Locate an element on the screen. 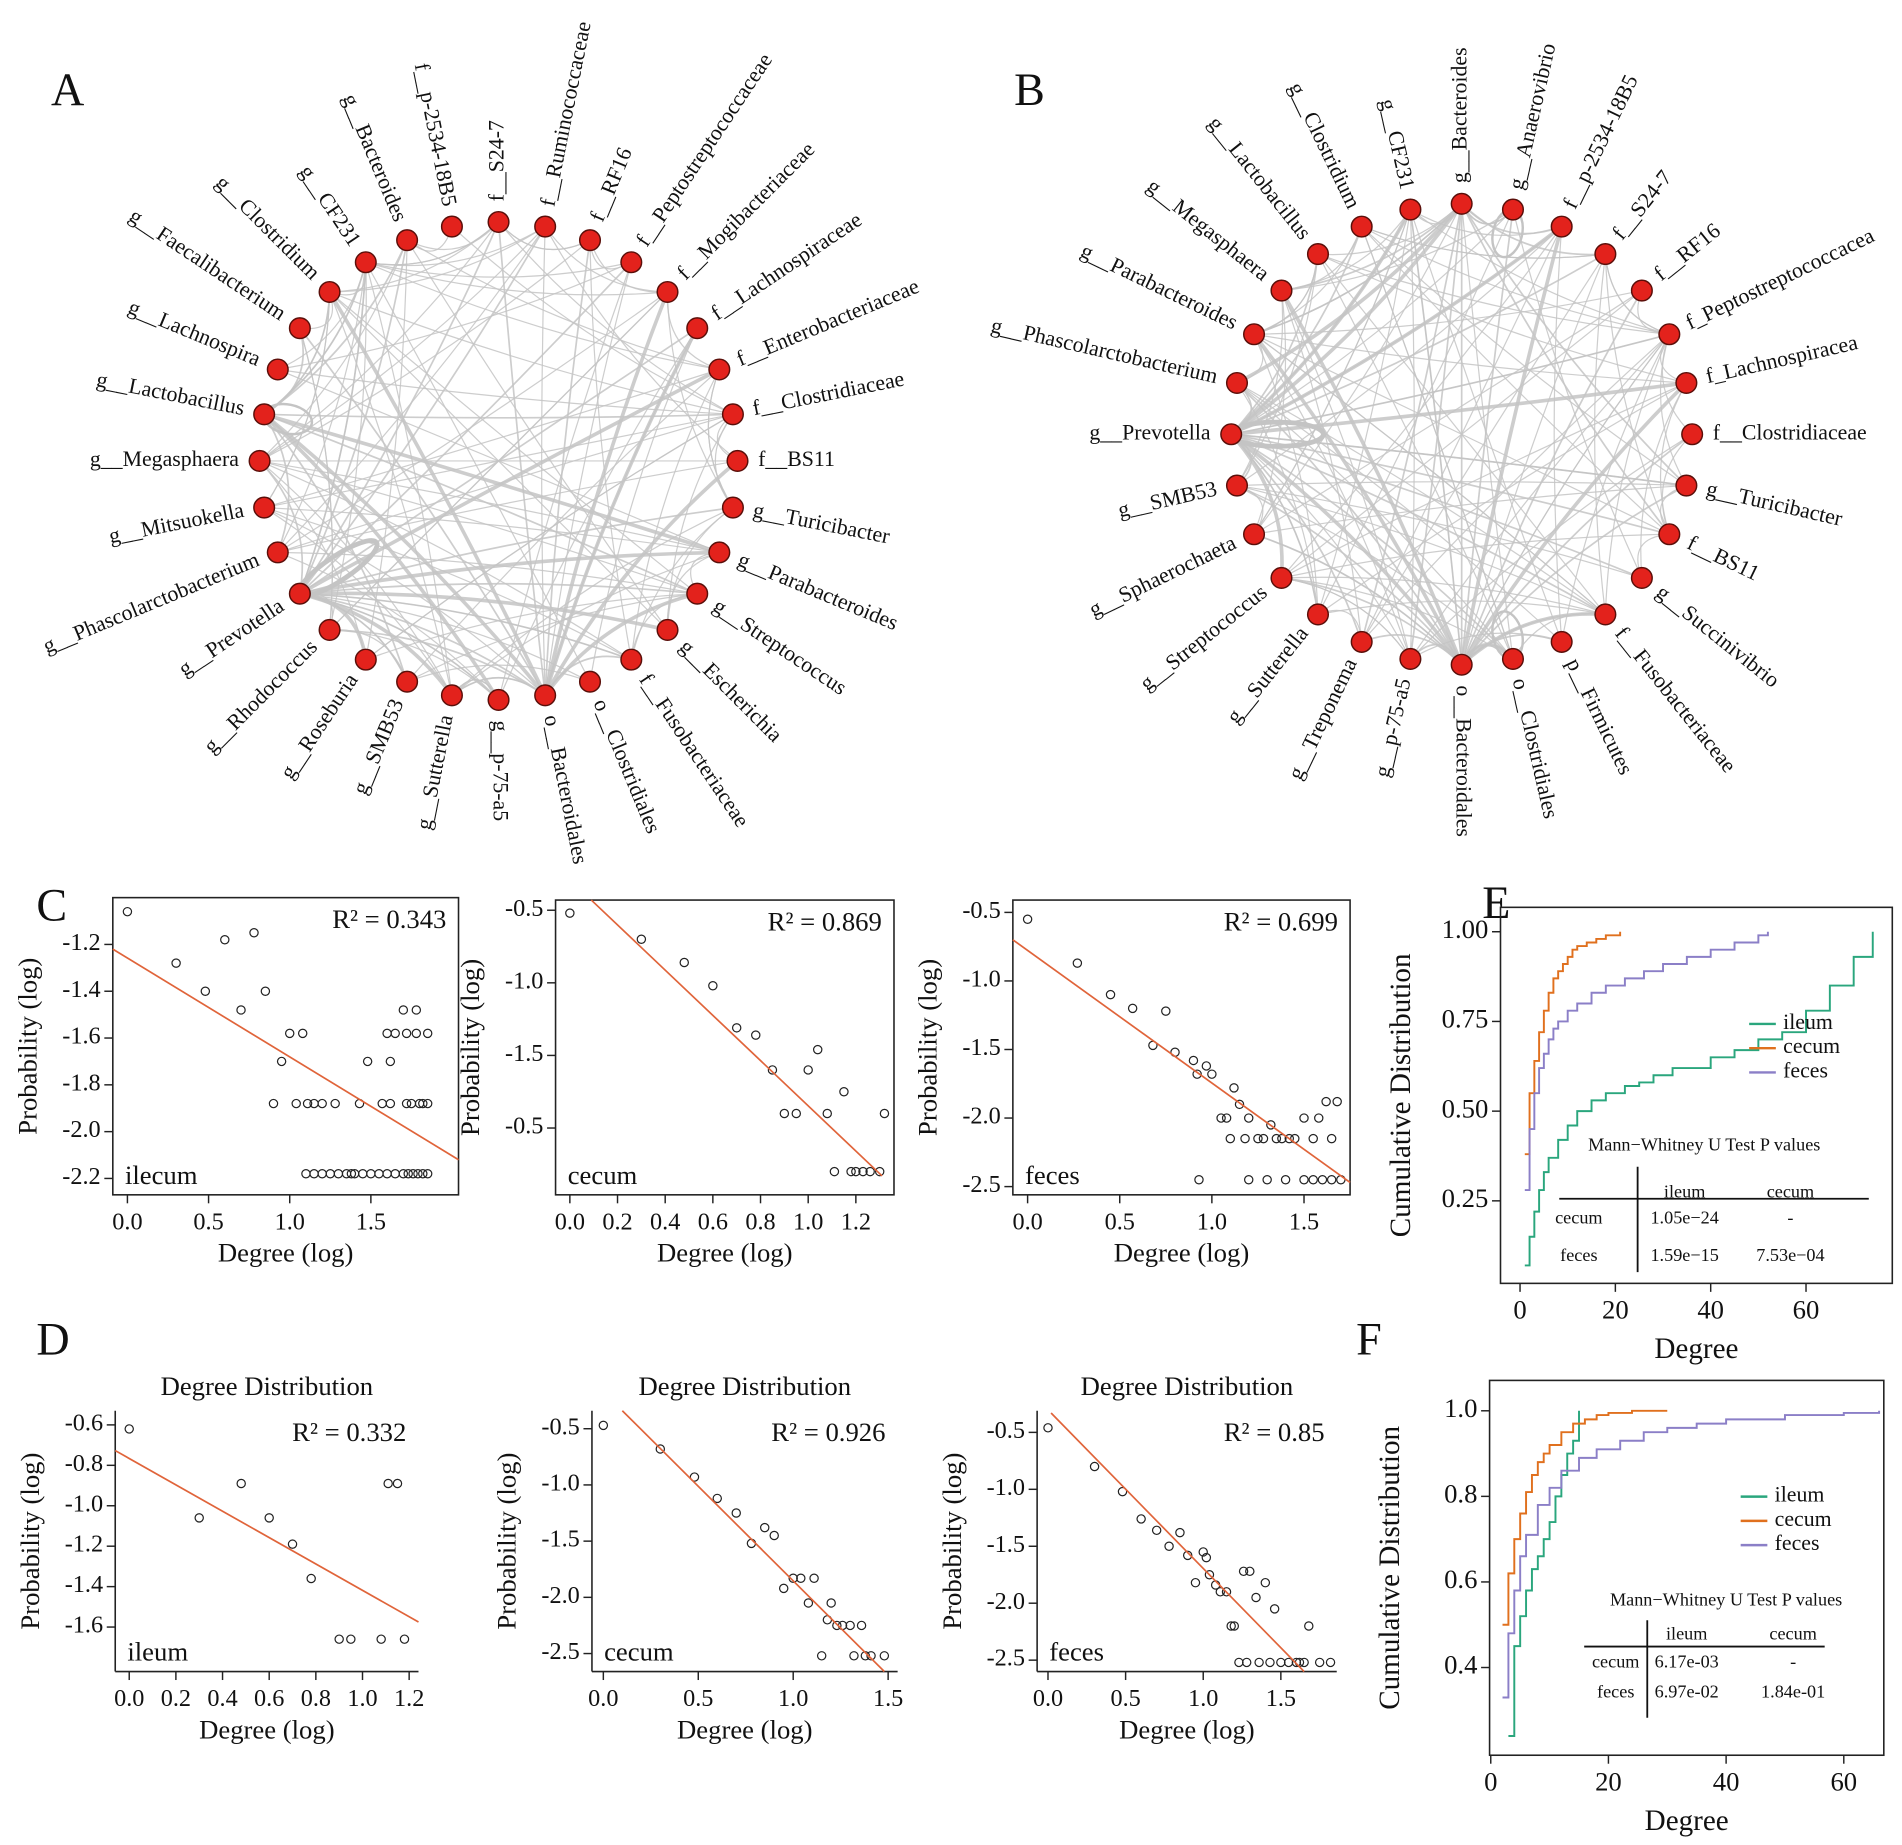 The width and height of the screenshot is (1902, 1845). y-tick-label: -1.6 is located at coordinates (84, 1625).